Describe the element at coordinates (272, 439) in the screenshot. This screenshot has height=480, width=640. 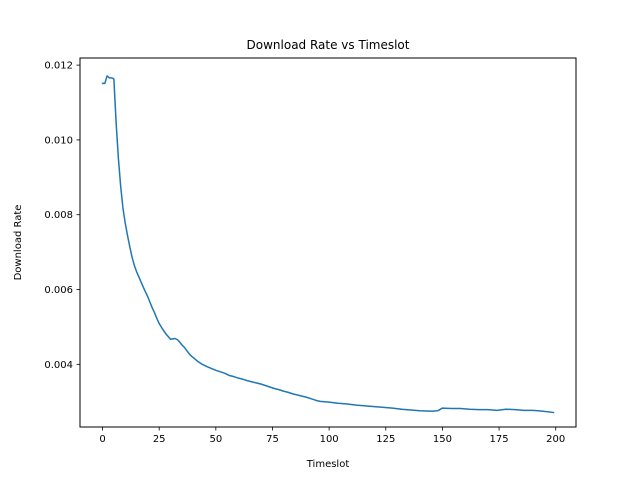
I see `x-tick-label: 75` at that location.